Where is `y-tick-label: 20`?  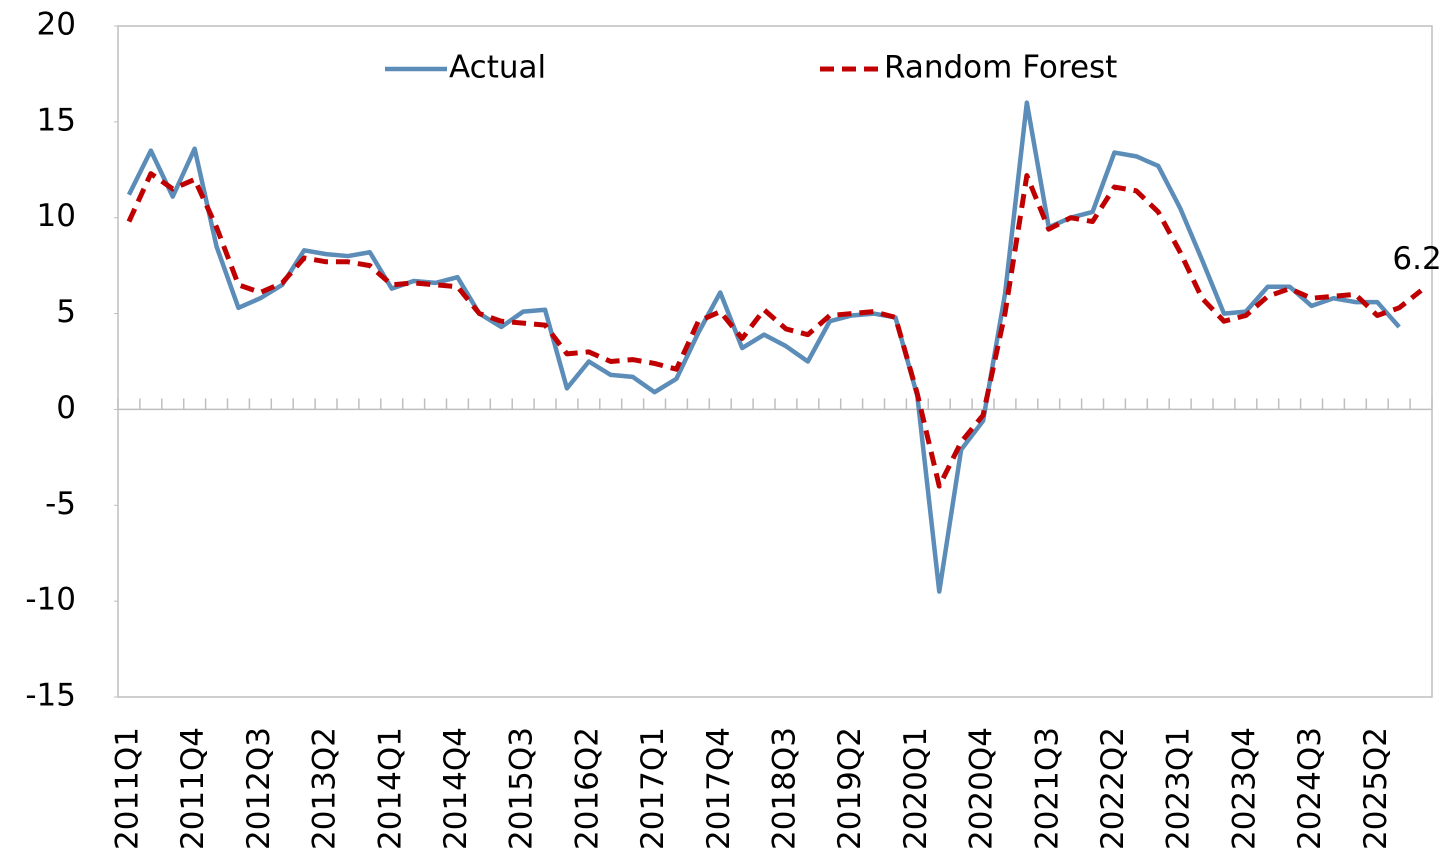 y-tick-label: 20 is located at coordinates (56, 25).